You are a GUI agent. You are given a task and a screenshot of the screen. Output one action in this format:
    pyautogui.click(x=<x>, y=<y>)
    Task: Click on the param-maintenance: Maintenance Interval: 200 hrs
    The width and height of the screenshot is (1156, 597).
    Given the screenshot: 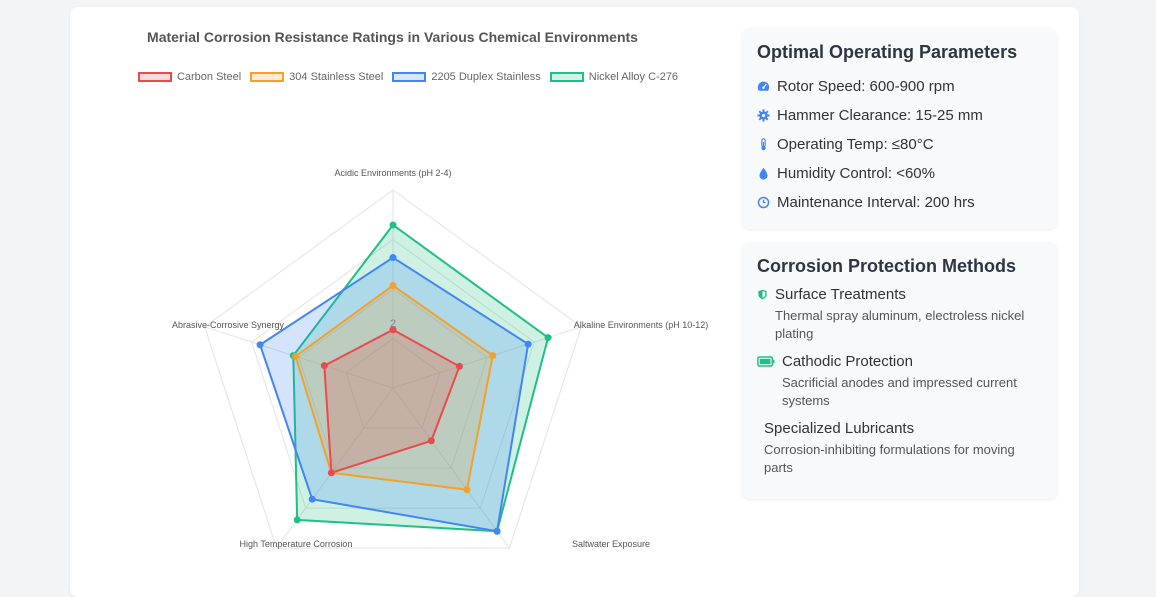 What is the action you would take?
    pyautogui.click(x=899, y=202)
    